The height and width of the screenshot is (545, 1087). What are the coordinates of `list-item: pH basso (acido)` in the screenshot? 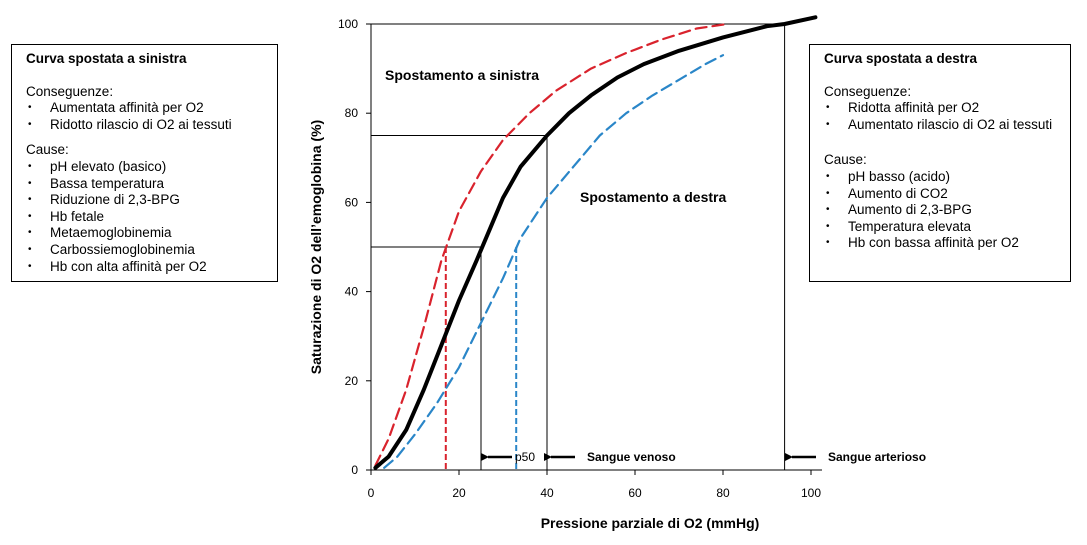 It's located at (942, 177).